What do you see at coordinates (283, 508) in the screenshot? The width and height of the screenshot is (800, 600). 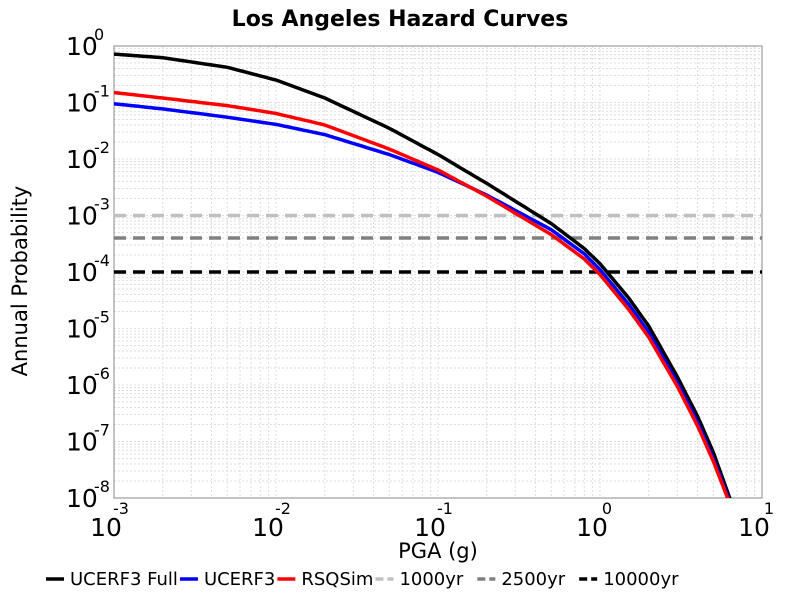 I see `x-tick-exponent: -2` at bounding box center [283, 508].